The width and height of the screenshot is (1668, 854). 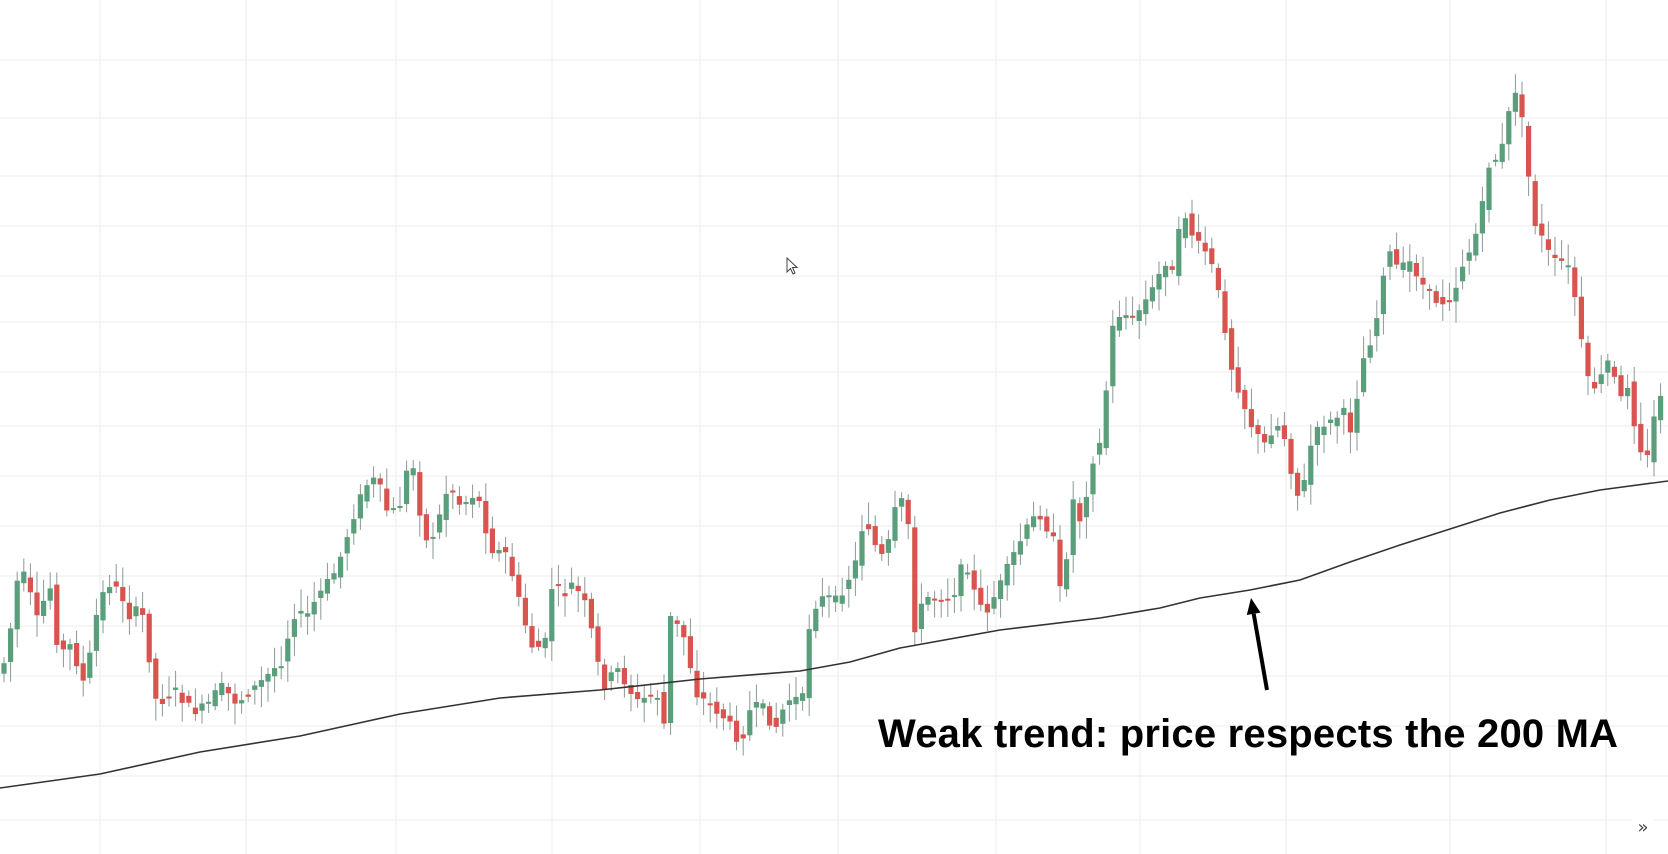 What do you see at coordinates (792, 266) in the screenshot?
I see `mouse-cursor-icon` at bounding box center [792, 266].